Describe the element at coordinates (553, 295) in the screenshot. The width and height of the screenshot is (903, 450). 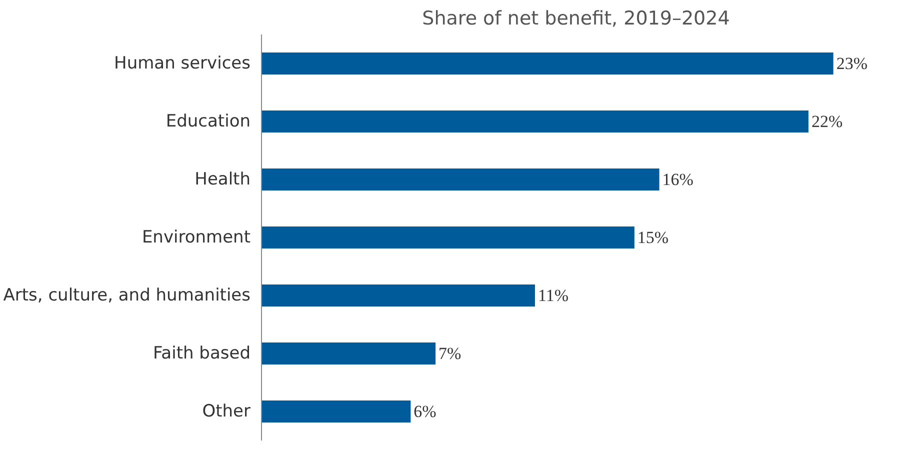
I see `data-label: 11%` at that location.